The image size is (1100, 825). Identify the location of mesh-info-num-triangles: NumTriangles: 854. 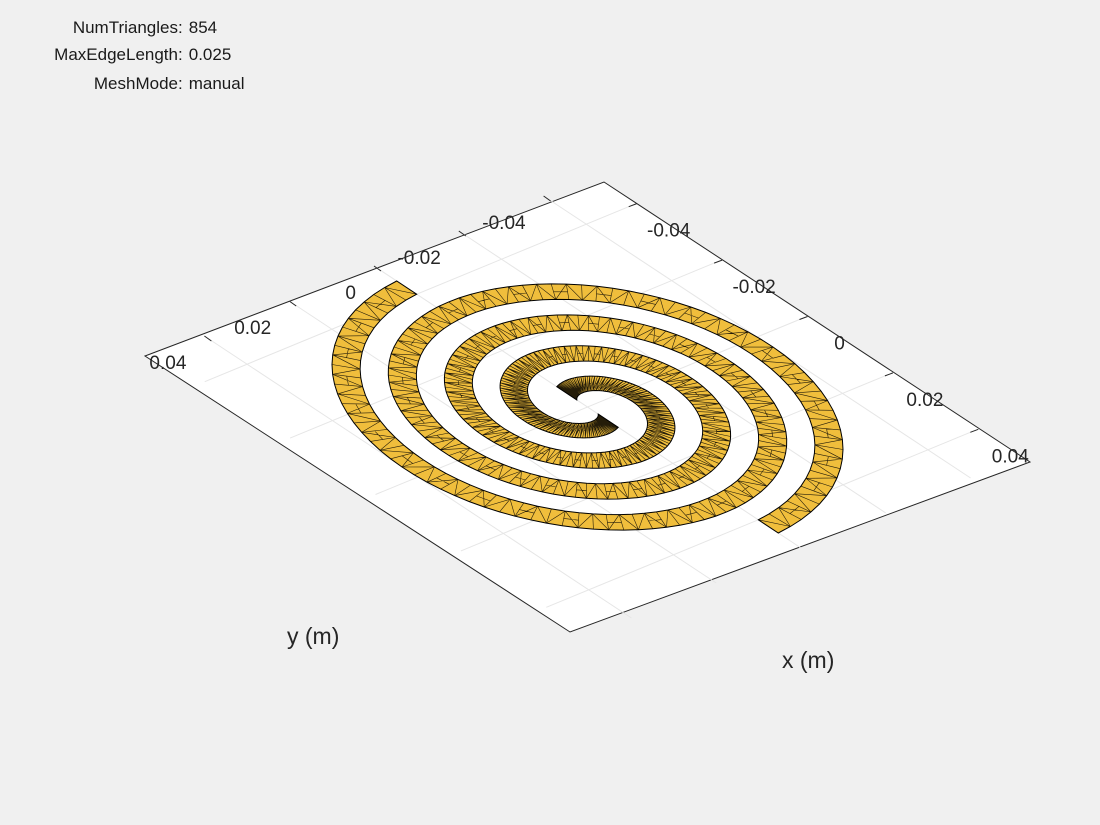
(108, 28).